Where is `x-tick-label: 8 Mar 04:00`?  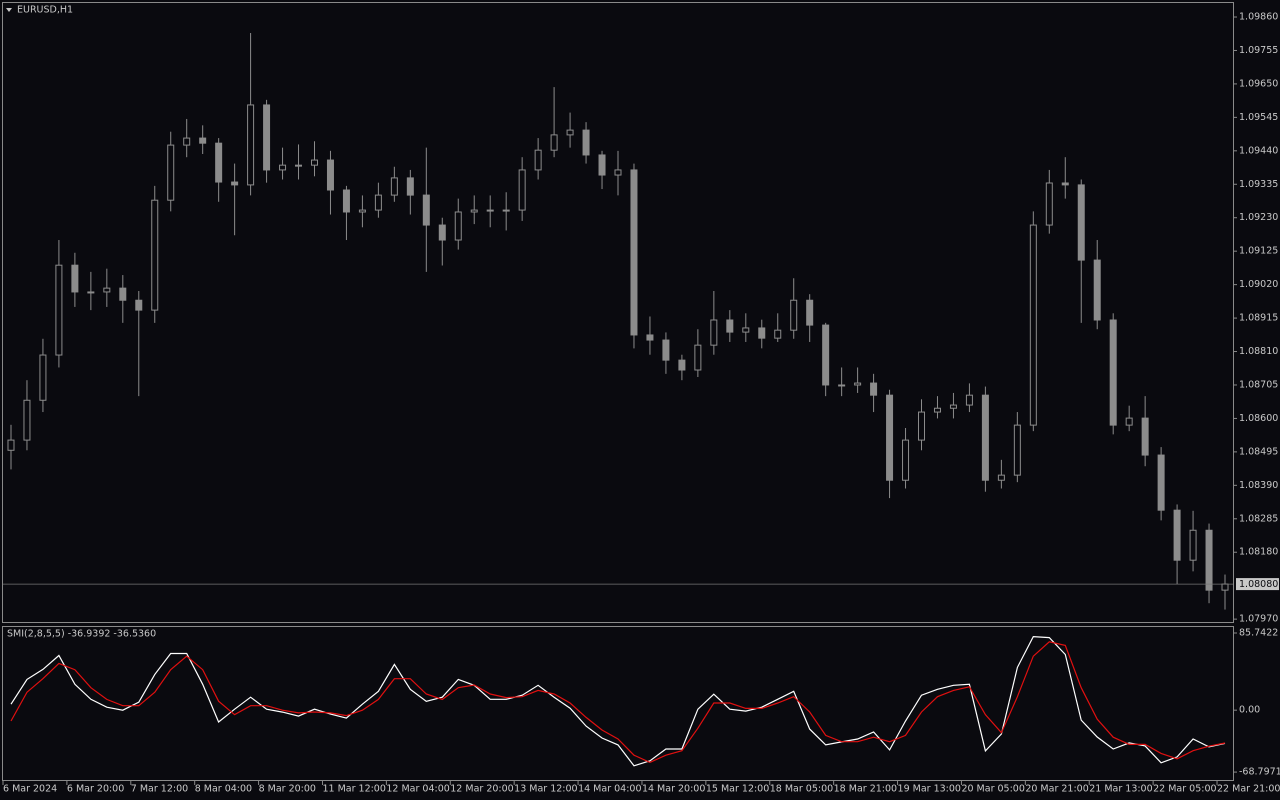 x-tick-label: 8 Mar 04:00 is located at coordinates (223, 789).